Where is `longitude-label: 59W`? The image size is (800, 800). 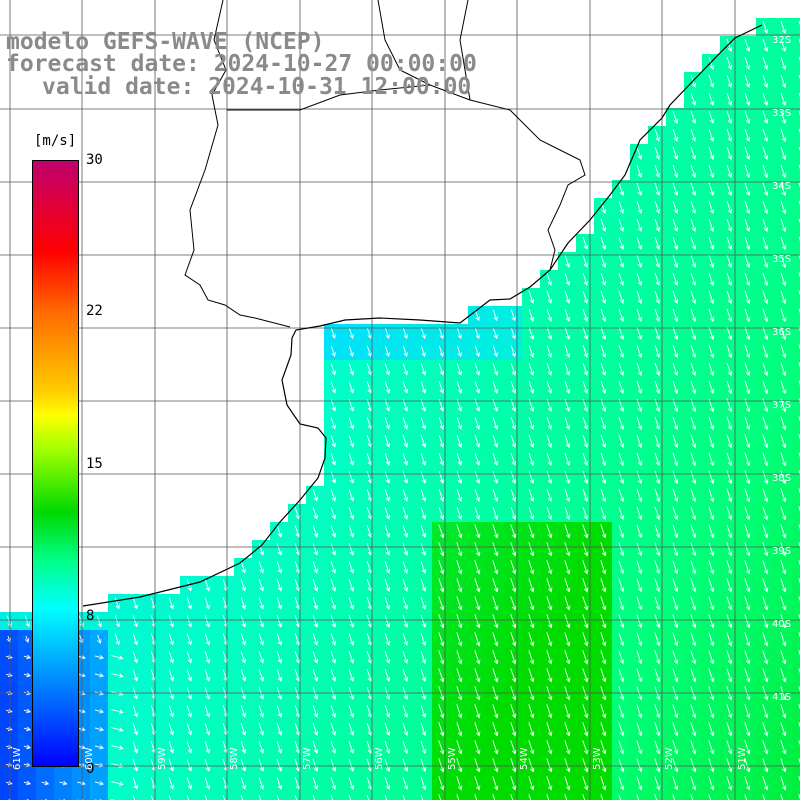
longitude-label: 59W is located at coordinates (162, 758).